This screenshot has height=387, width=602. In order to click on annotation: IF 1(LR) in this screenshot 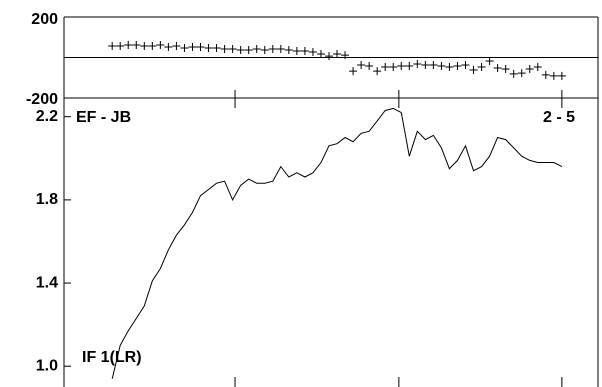, I will do `click(112, 357)`.